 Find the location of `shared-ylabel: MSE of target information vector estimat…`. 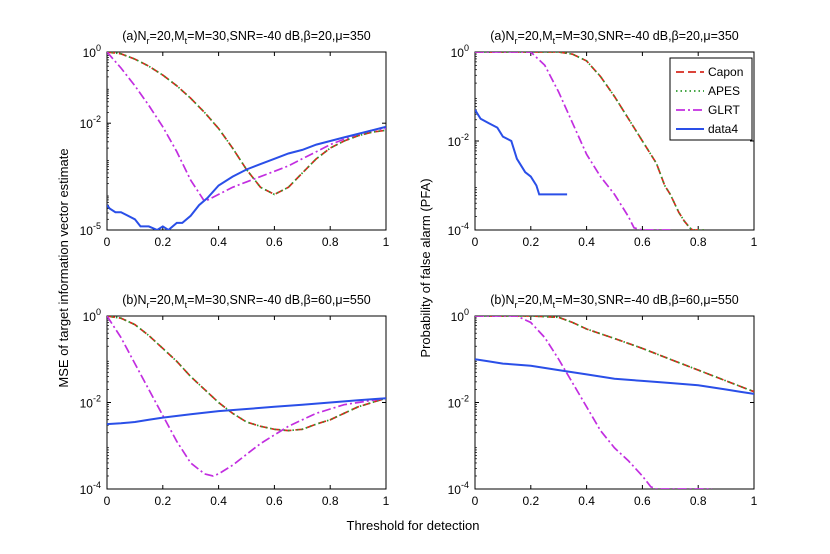

shared-ylabel: MSE of target information vector estimat… is located at coordinates (63, 267).